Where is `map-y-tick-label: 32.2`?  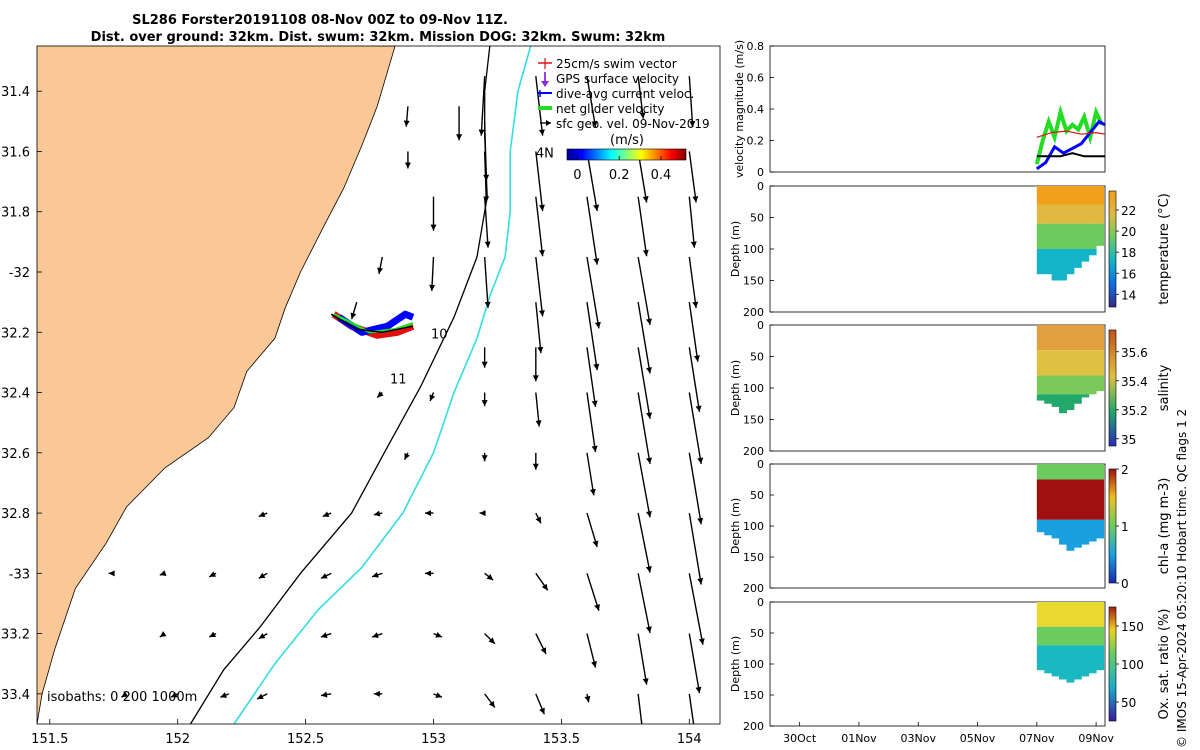 map-y-tick-label: 32.2 is located at coordinates (15, 333).